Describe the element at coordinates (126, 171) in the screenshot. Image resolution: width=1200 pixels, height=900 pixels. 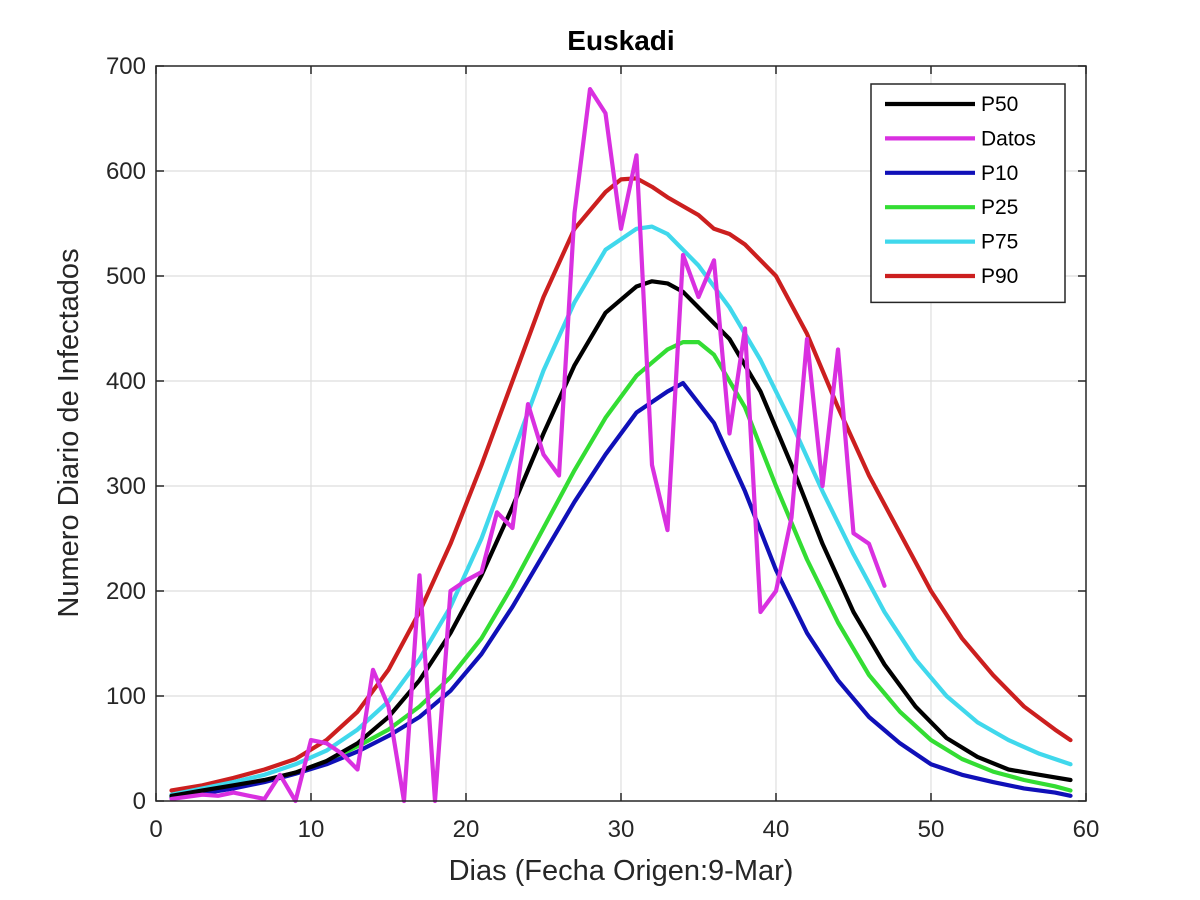
I see `y-tick-label: 600` at that location.